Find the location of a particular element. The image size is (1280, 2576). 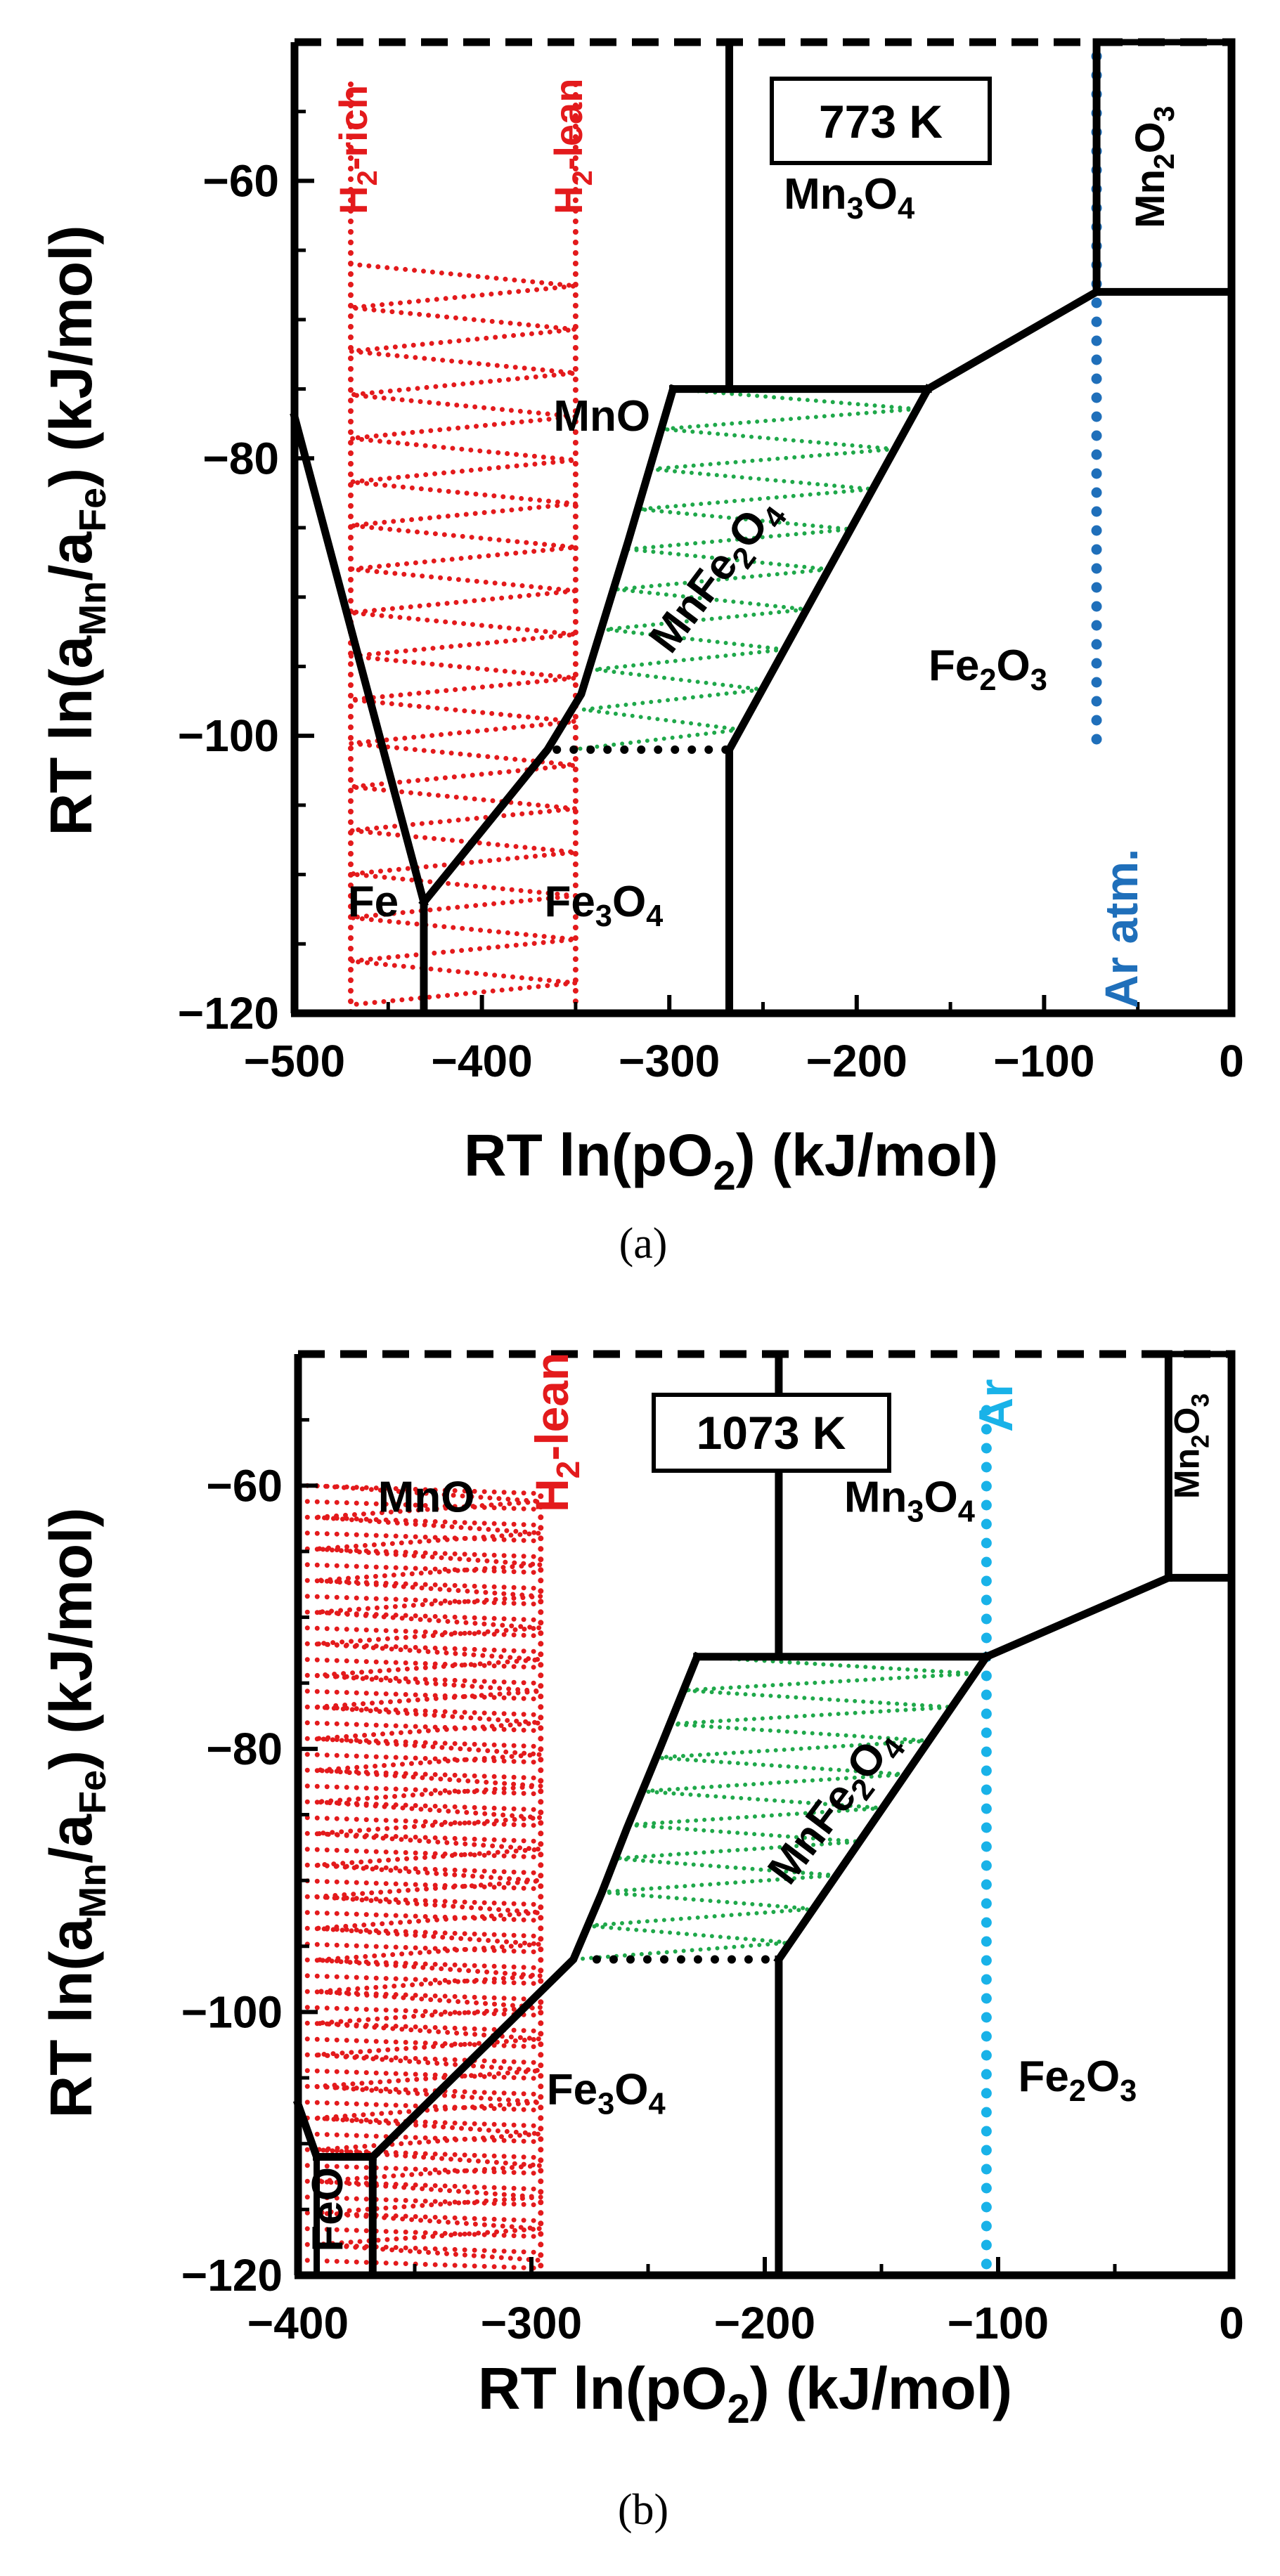

panel-a-temperature-label: 773 K is located at coordinates (881, 122).